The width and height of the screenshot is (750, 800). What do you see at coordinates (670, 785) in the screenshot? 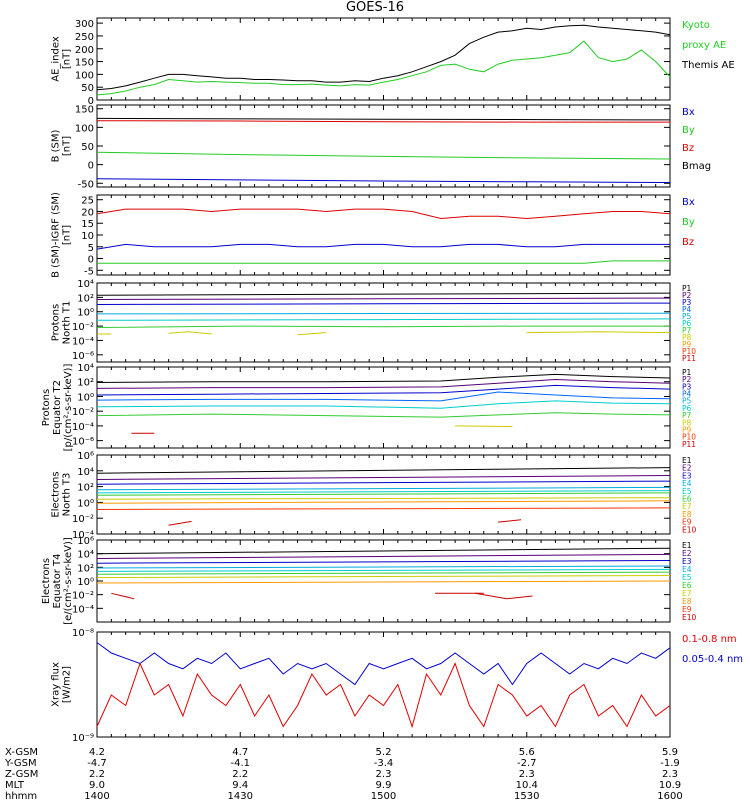
I see `time-axis-value: 10.9` at bounding box center [670, 785].